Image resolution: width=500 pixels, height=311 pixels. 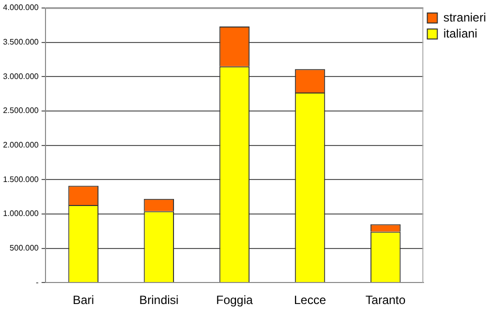 I want to click on y-tick-label: 3.500.000, so click(x=21, y=42).